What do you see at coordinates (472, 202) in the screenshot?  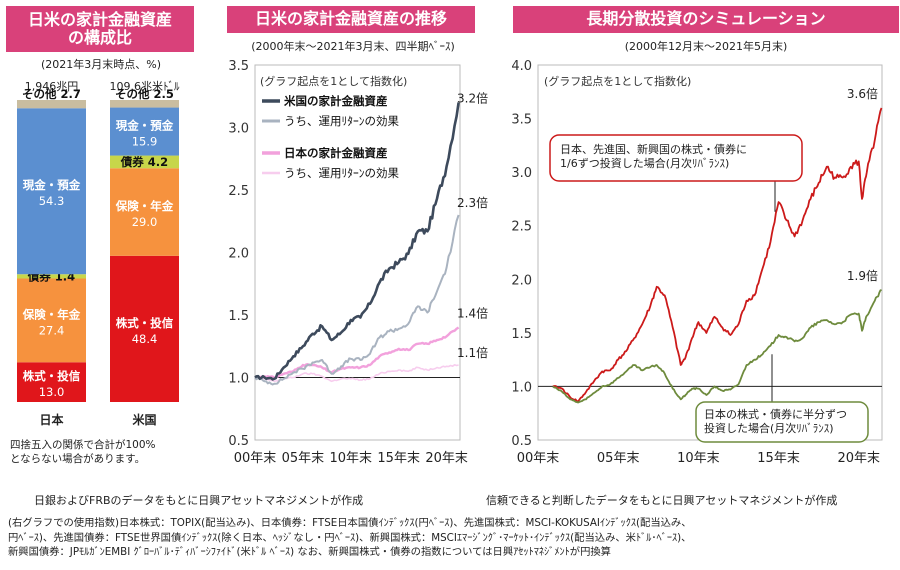 I see `end-label: 2.3倍` at bounding box center [472, 202].